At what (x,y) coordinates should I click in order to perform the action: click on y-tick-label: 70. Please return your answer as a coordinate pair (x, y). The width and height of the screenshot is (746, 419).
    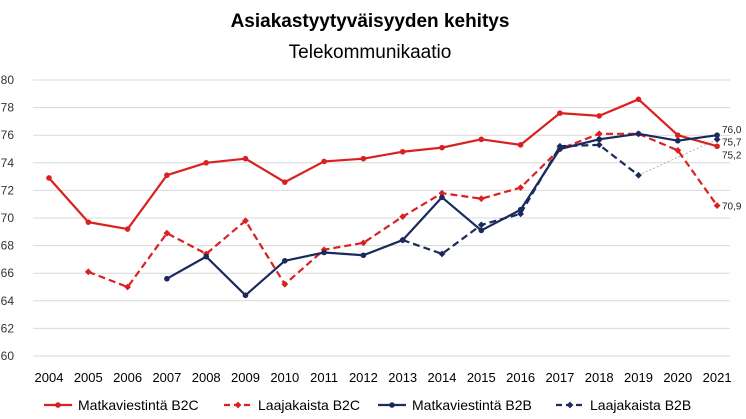
    Looking at the image, I should click on (8, 218).